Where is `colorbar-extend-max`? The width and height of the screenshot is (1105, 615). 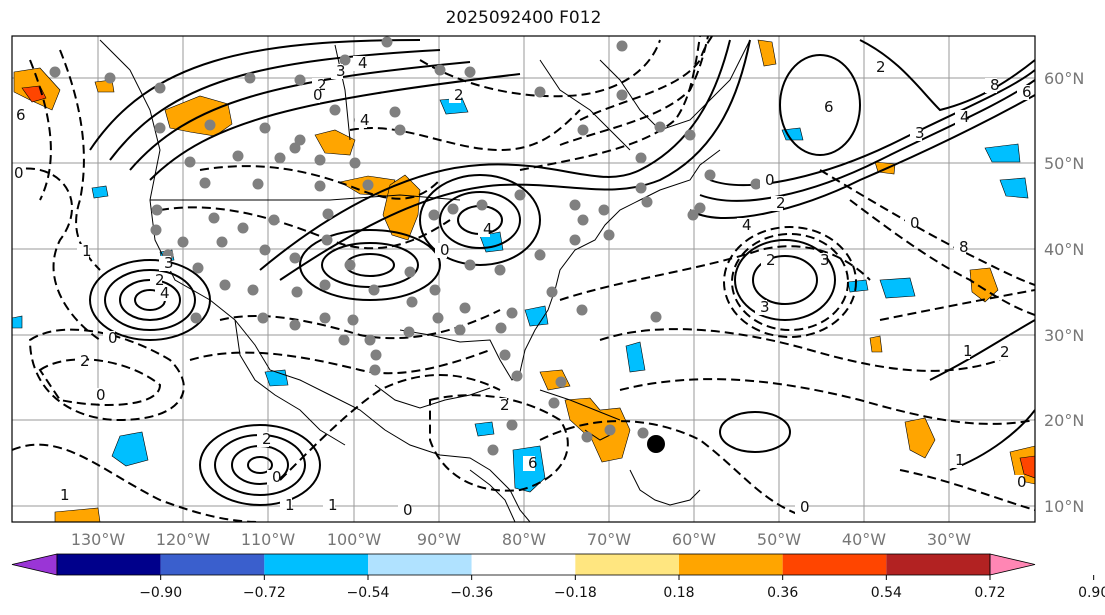
colorbar-extend-max is located at coordinates (1012, 564).